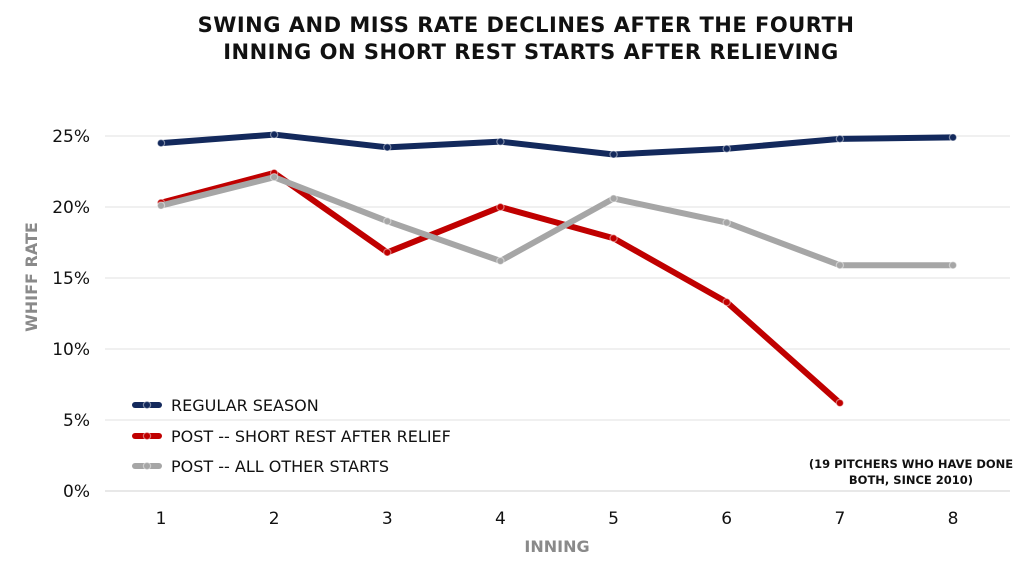 This screenshot has height=576, width=1024. I want to click on annotation-line-1: (19 PITCHERS WHO HAVE DONE, so click(911, 464).